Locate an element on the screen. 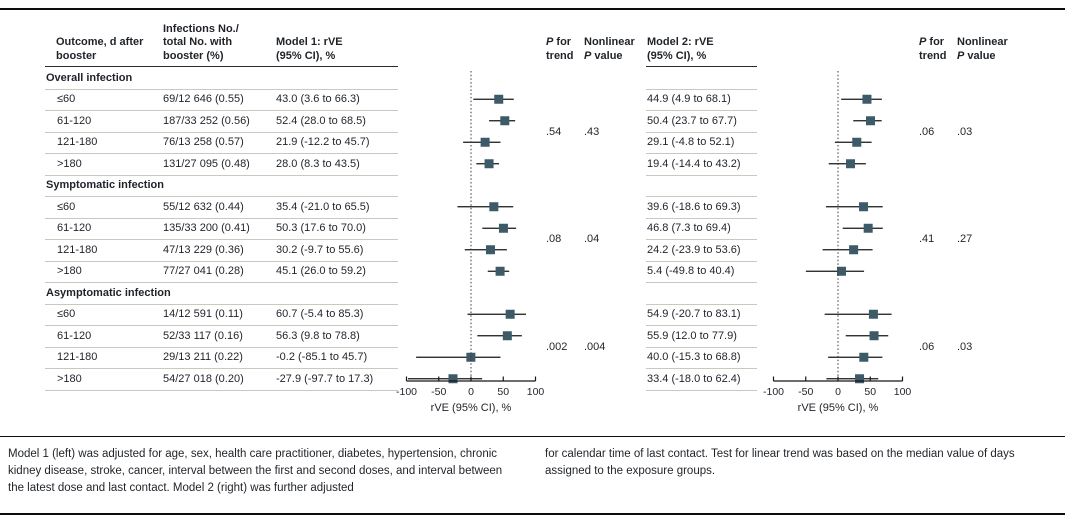 The height and width of the screenshot is (521, 1065). header-rule-model2 is located at coordinates (701, 66).